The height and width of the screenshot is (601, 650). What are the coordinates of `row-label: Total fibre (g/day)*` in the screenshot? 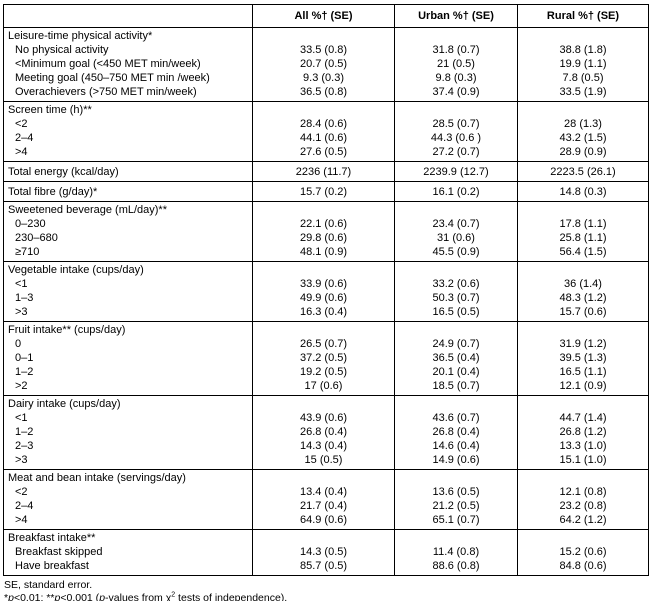 It's located at (128, 191).